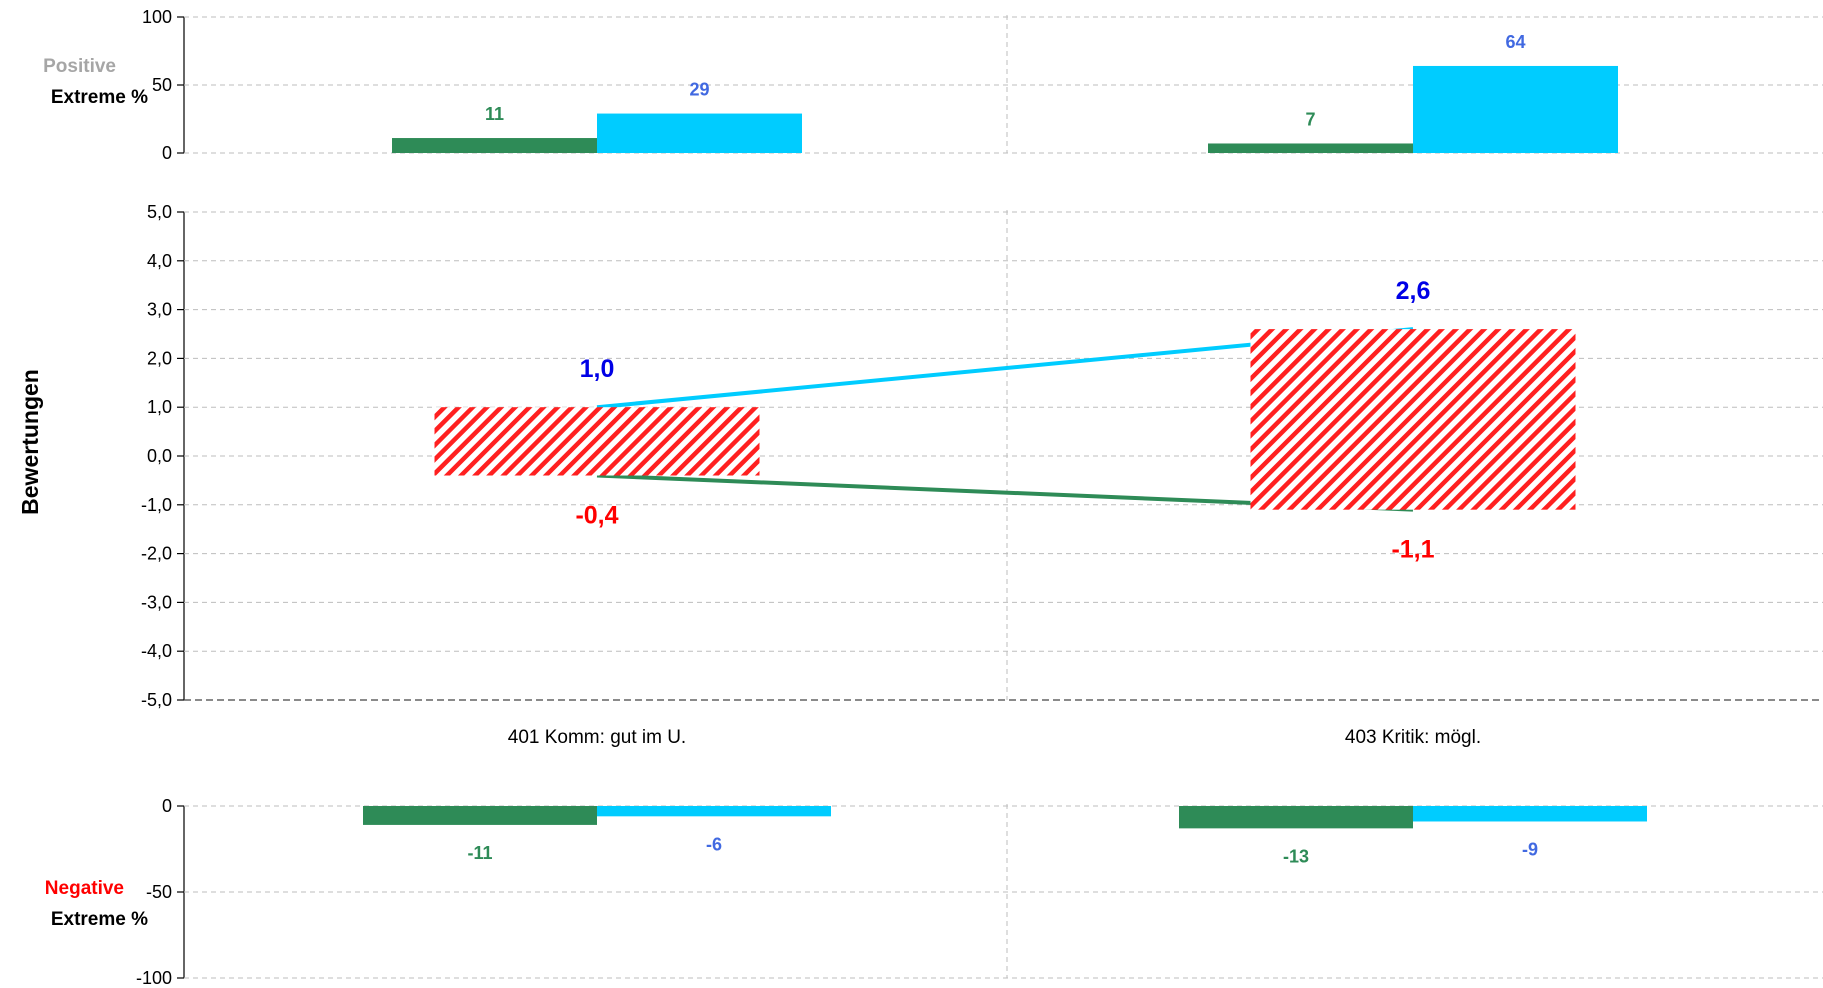 This screenshot has width=1823, height=988. I want to click on negative-bar-value-label: -9, so click(1530, 849).